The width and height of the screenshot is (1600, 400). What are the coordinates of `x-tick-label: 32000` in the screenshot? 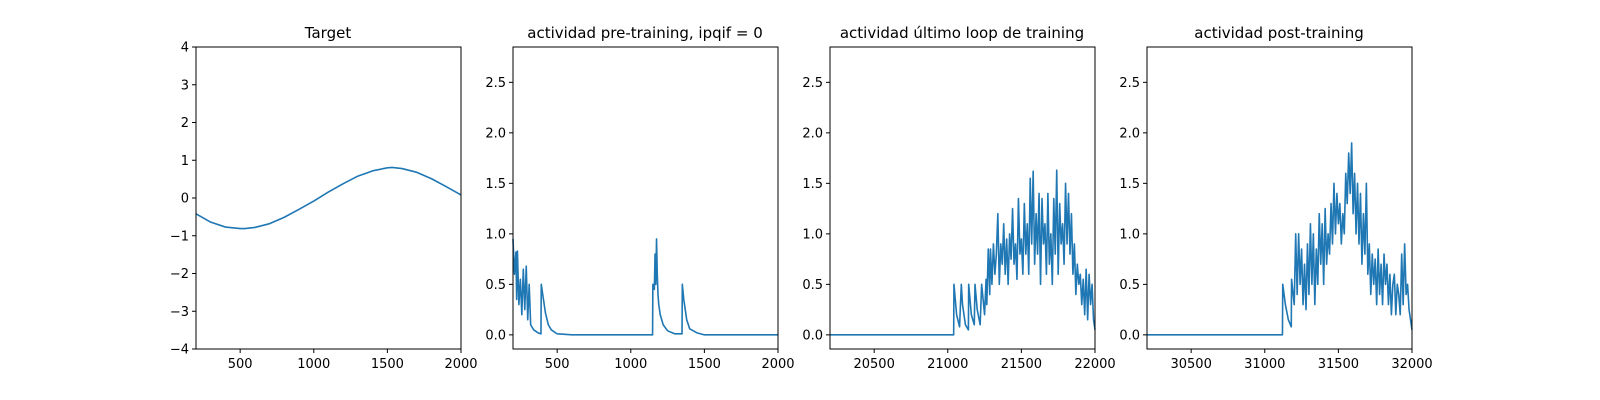 It's located at (1411, 364).